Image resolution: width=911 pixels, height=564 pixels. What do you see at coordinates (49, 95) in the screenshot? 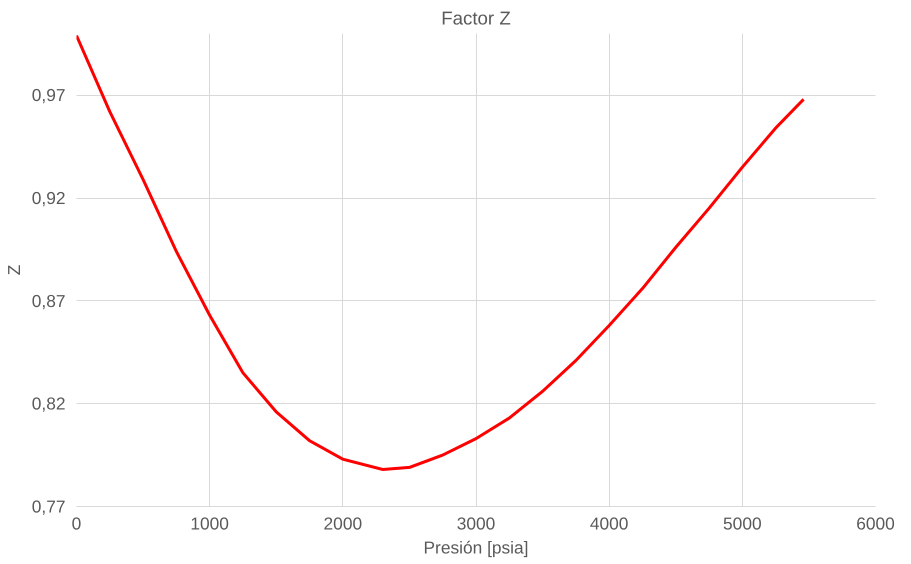
I see `y-tick-label: 0,97` at bounding box center [49, 95].